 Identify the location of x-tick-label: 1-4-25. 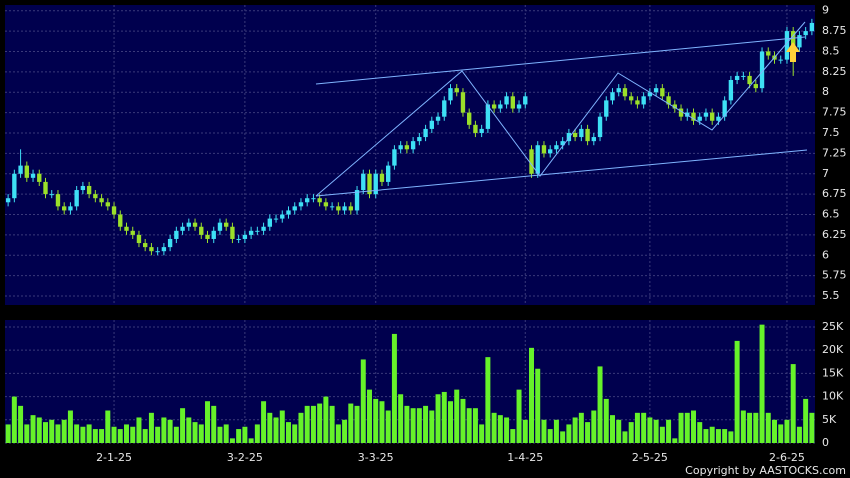
(525, 457).